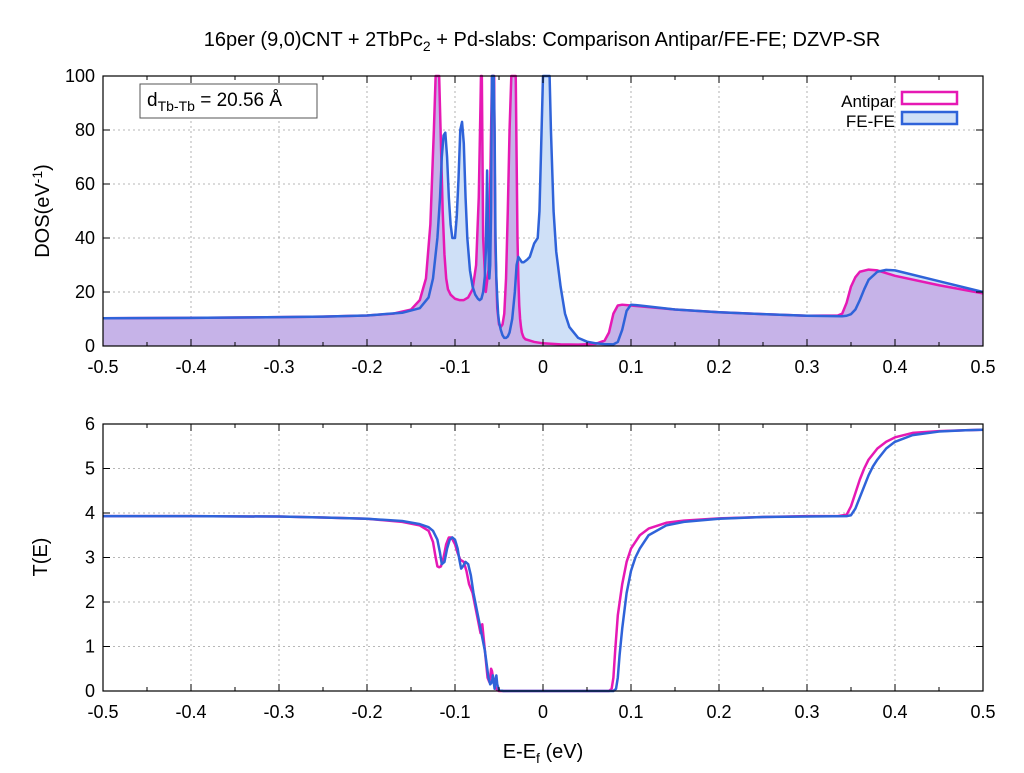 The width and height of the screenshot is (1024, 773). Describe the element at coordinates (102, 367) in the screenshot. I see `dos-x-tick-label: -0.5` at that location.